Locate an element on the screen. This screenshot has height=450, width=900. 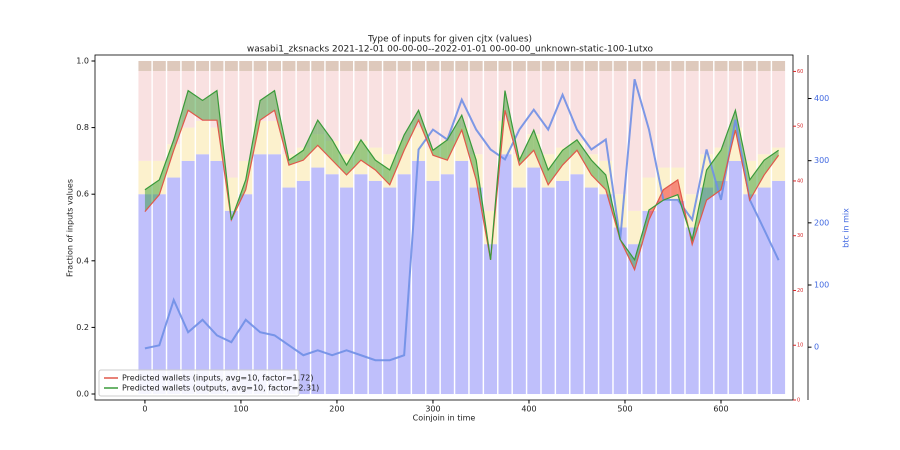
y3-tick-label: 0 is located at coordinates (816, 347).